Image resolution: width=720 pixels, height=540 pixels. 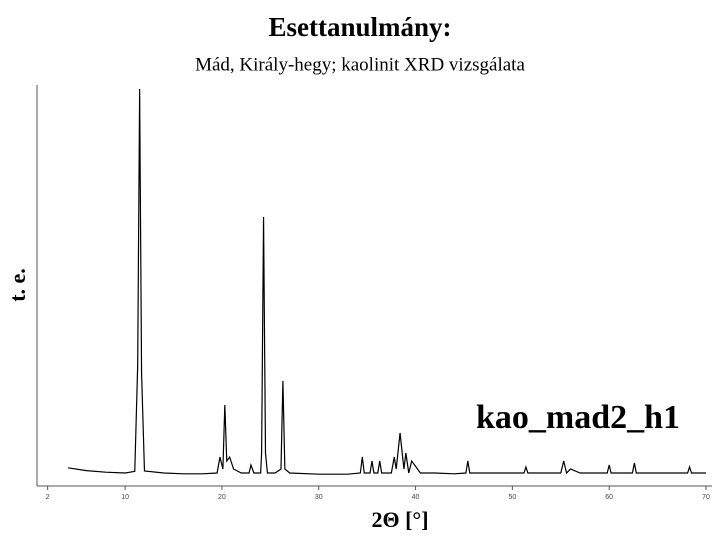 What do you see at coordinates (609, 497) in the screenshot?
I see `x-tick-label: 60` at bounding box center [609, 497].